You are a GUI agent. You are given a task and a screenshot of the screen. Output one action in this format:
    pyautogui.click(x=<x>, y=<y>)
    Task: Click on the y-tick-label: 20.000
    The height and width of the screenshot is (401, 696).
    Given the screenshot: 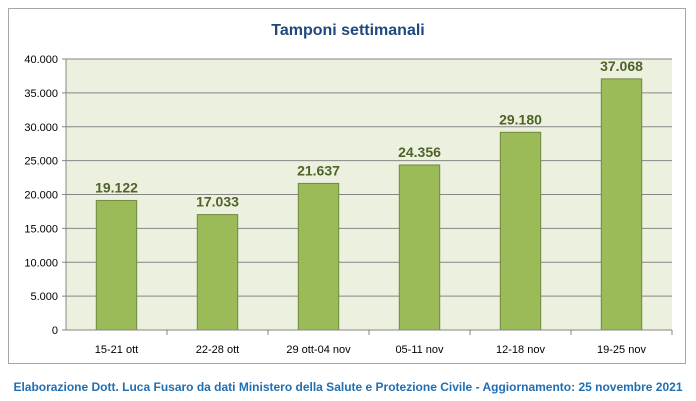 What is the action you would take?
    pyautogui.click(x=41, y=196)
    